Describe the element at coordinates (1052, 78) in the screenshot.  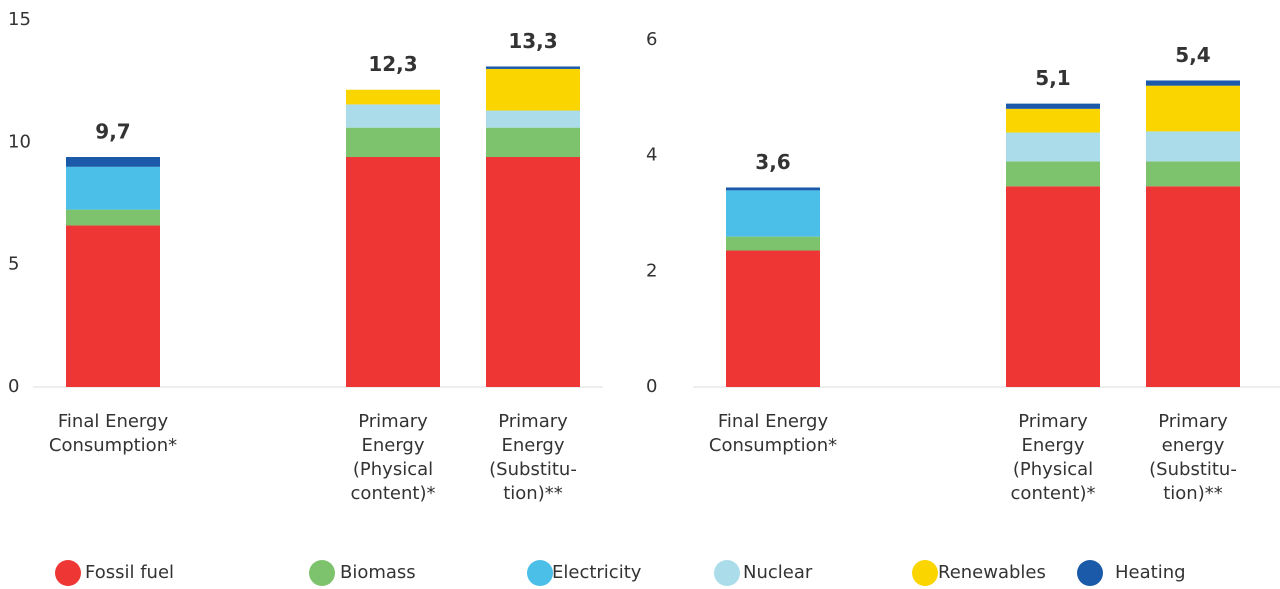
I see `total-label: 5,1` at that location.